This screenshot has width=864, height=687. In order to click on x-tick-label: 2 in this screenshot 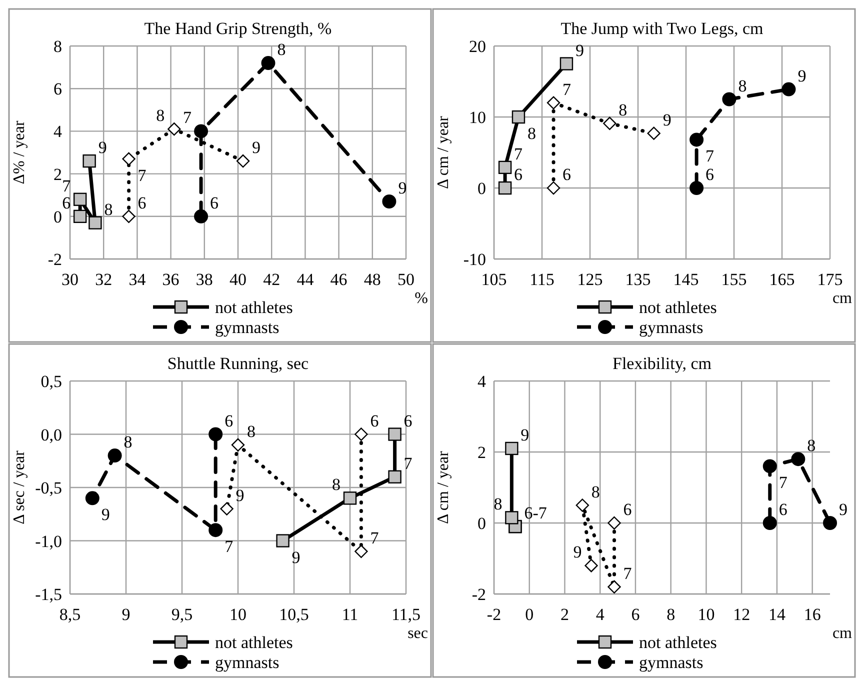, I will do `click(564, 614)`.